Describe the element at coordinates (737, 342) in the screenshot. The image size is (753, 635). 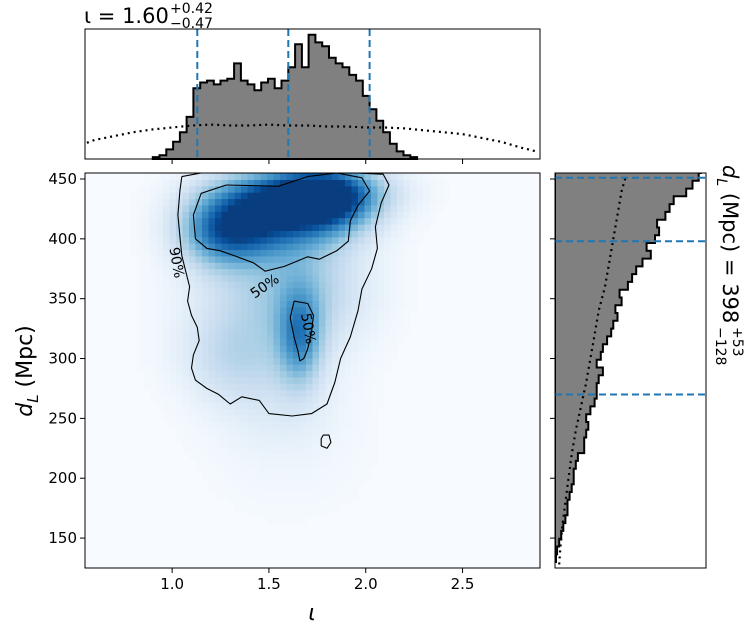
I see `dl-plus-error: +53` at that location.